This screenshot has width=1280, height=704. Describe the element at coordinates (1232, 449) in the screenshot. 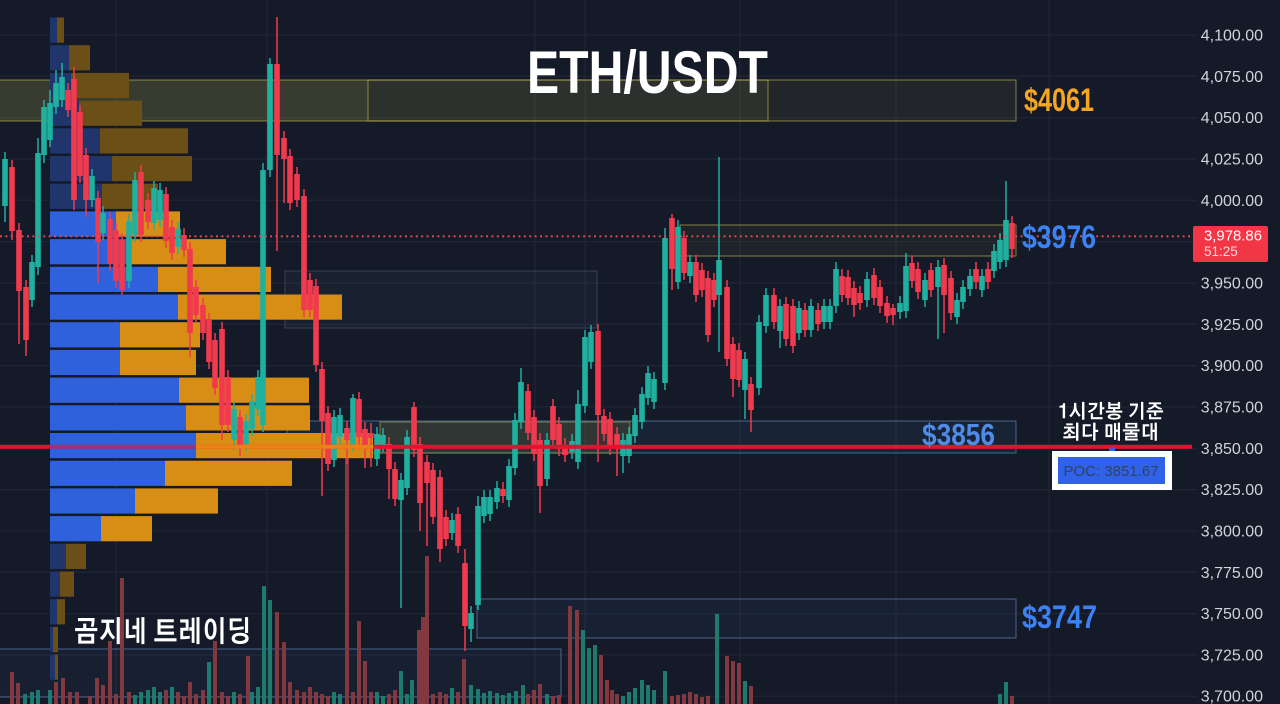

I see `svg-text: 3,850.00` at that location.